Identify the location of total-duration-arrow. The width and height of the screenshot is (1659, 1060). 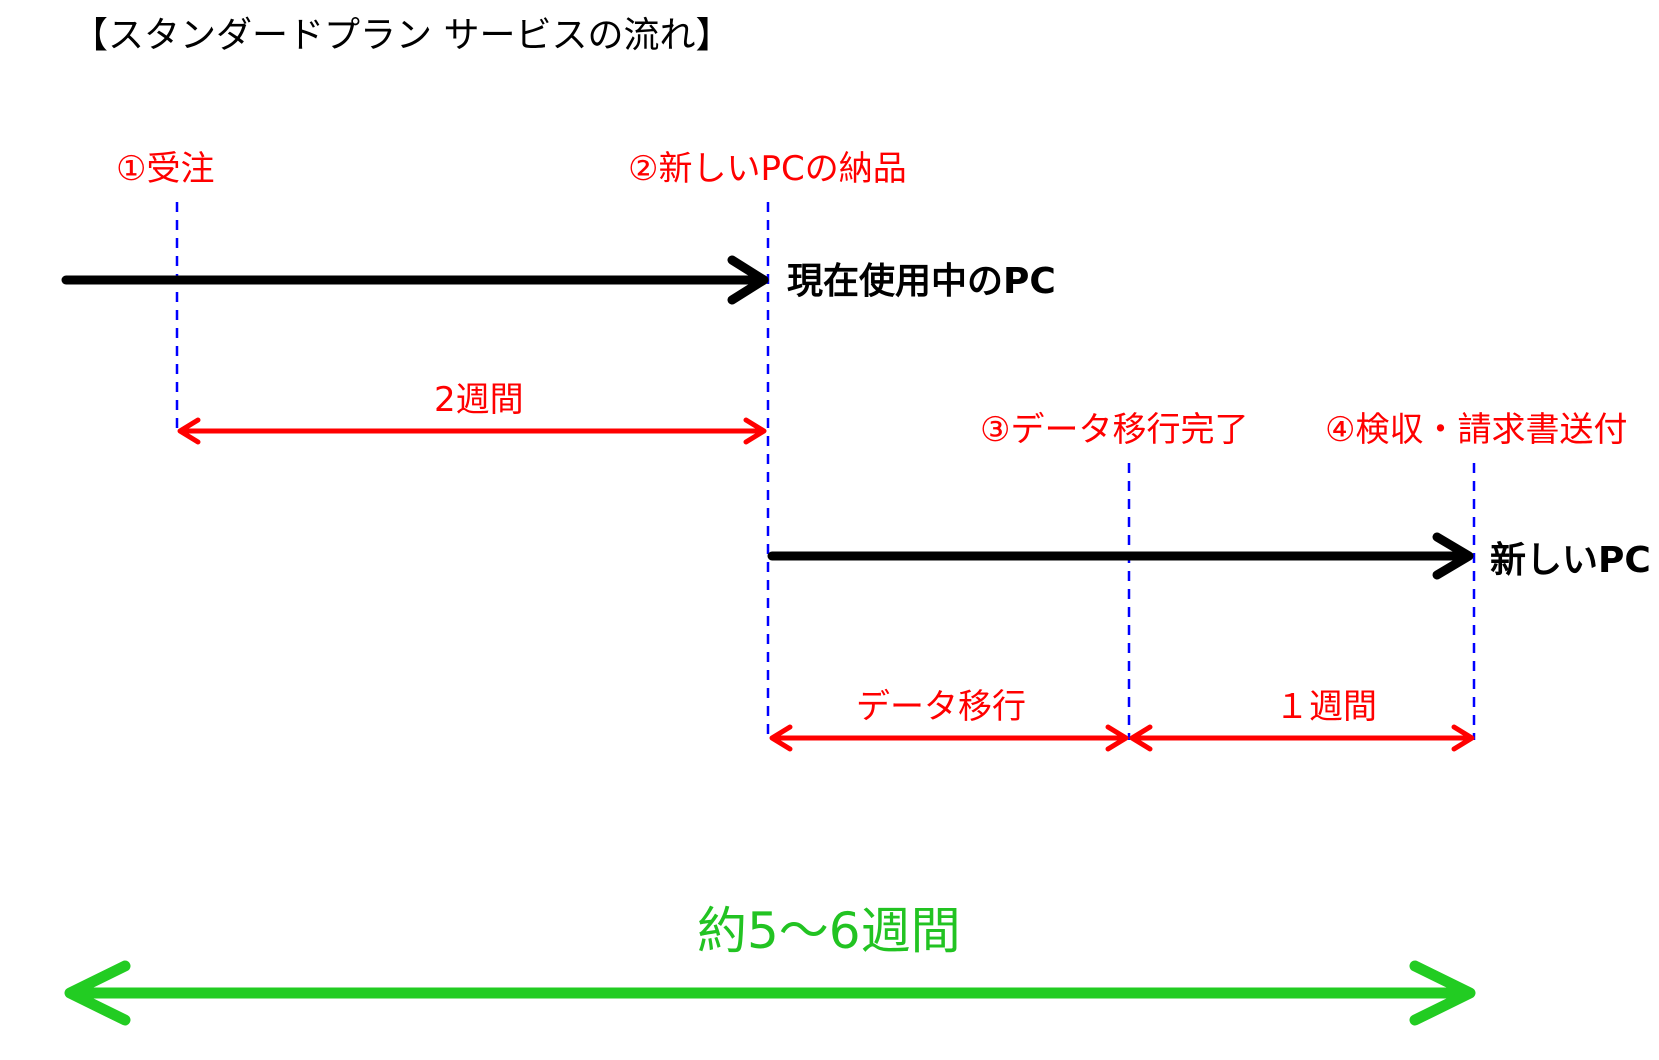
(770, 993).